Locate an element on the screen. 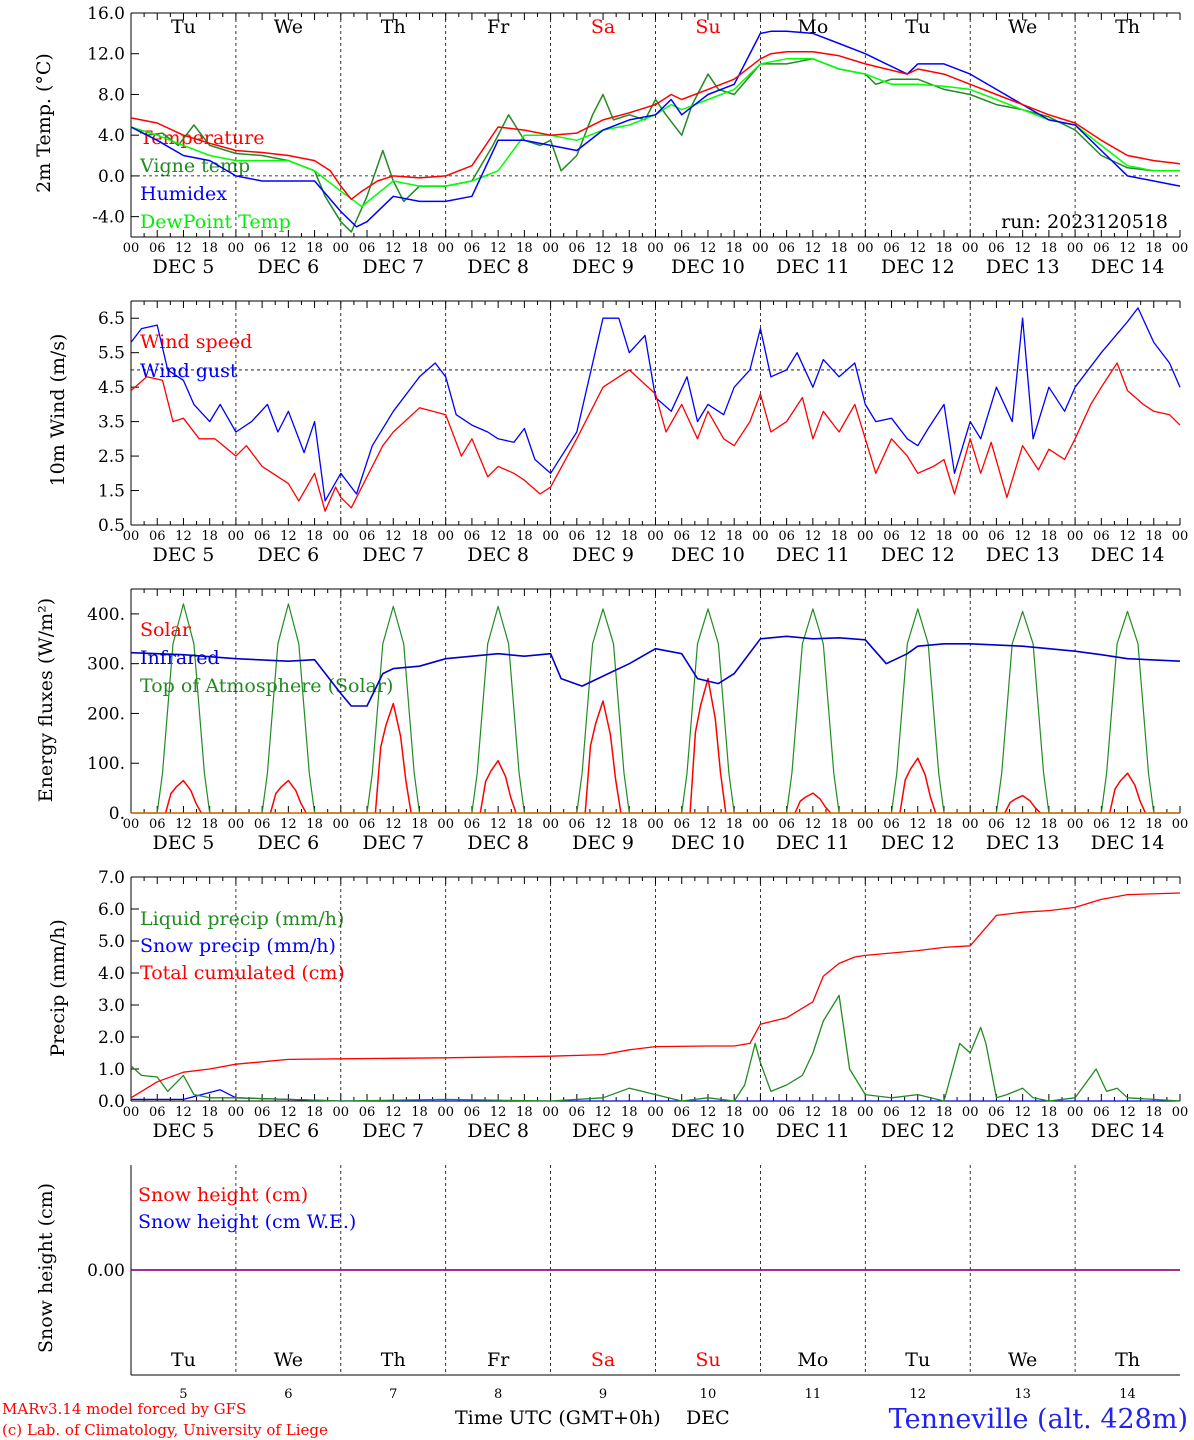 Image resolution: width=1194 pixels, height=1440 pixels. day-name-label: Sa is located at coordinates (603, 27).